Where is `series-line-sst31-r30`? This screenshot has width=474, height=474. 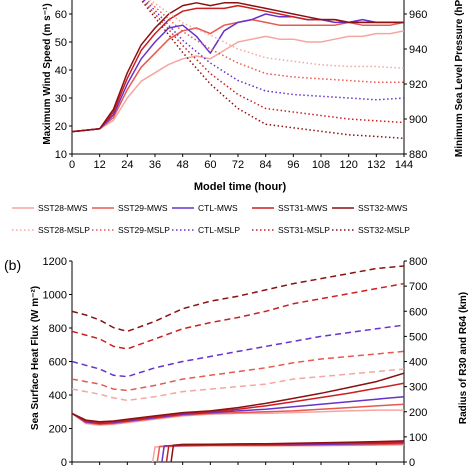 series-line-sst31-r30 is located at coordinates (238, 316).